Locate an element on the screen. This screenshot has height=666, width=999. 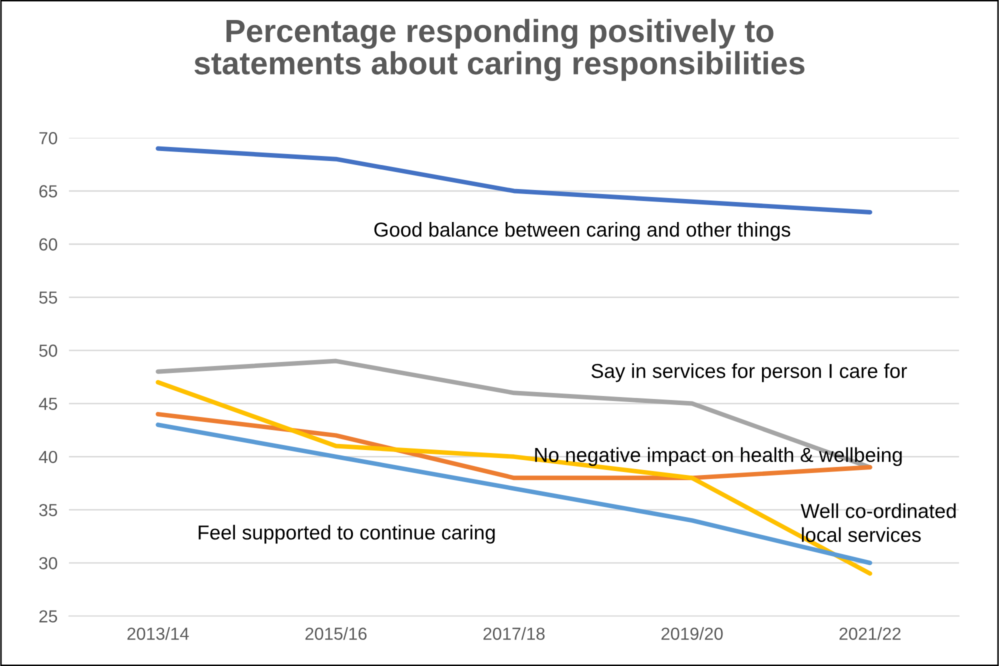
y-tick-label: 55 is located at coordinates (48, 298).